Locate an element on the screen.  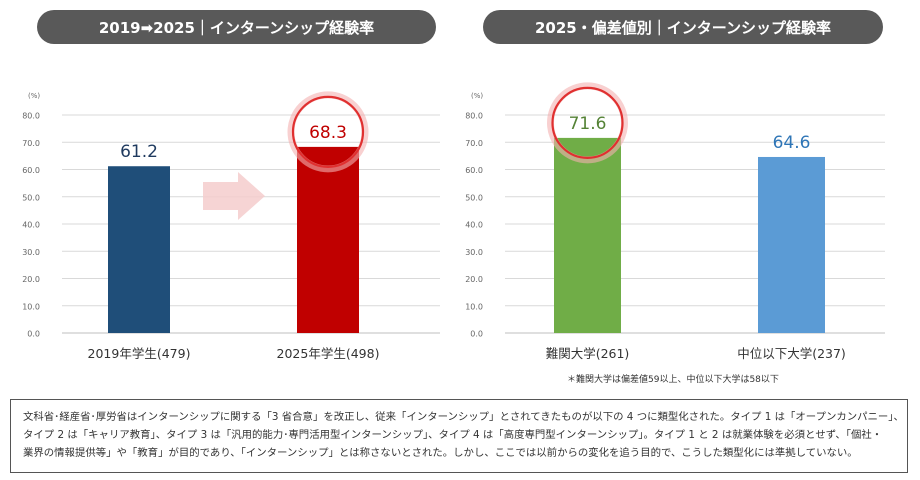
change-arrow is located at coordinates (234, 196).